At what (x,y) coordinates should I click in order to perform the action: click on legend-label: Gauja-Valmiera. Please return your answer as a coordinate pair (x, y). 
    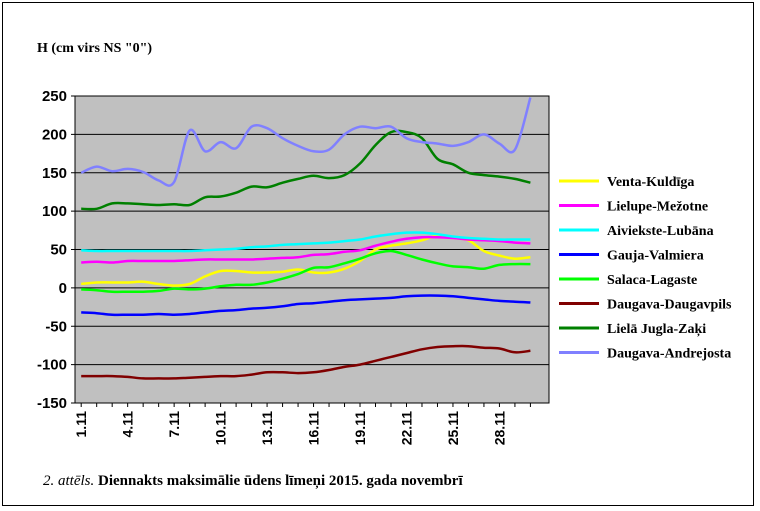
    Looking at the image, I should click on (655, 256).